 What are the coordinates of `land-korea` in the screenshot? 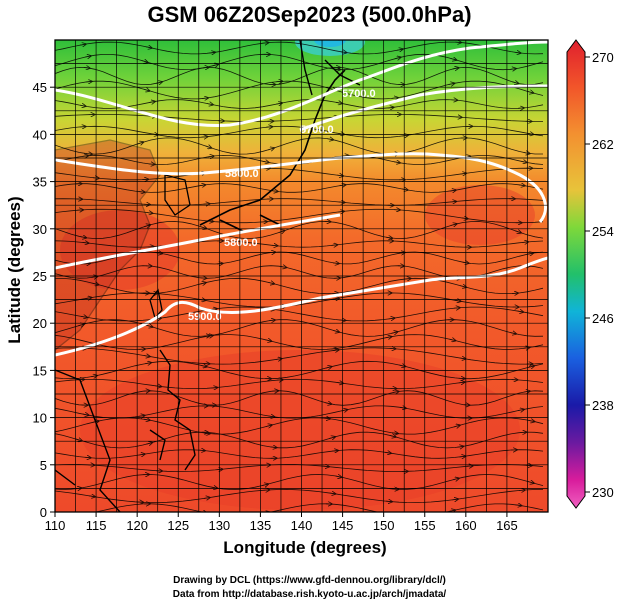 It's located at (177, 195).